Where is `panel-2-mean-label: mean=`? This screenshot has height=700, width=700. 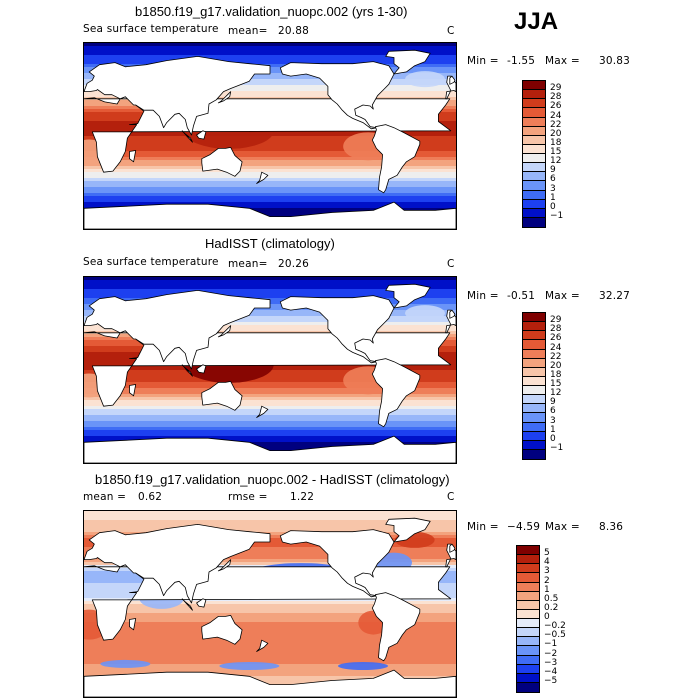
panel-2-mean-label: mean= is located at coordinates (248, 264).